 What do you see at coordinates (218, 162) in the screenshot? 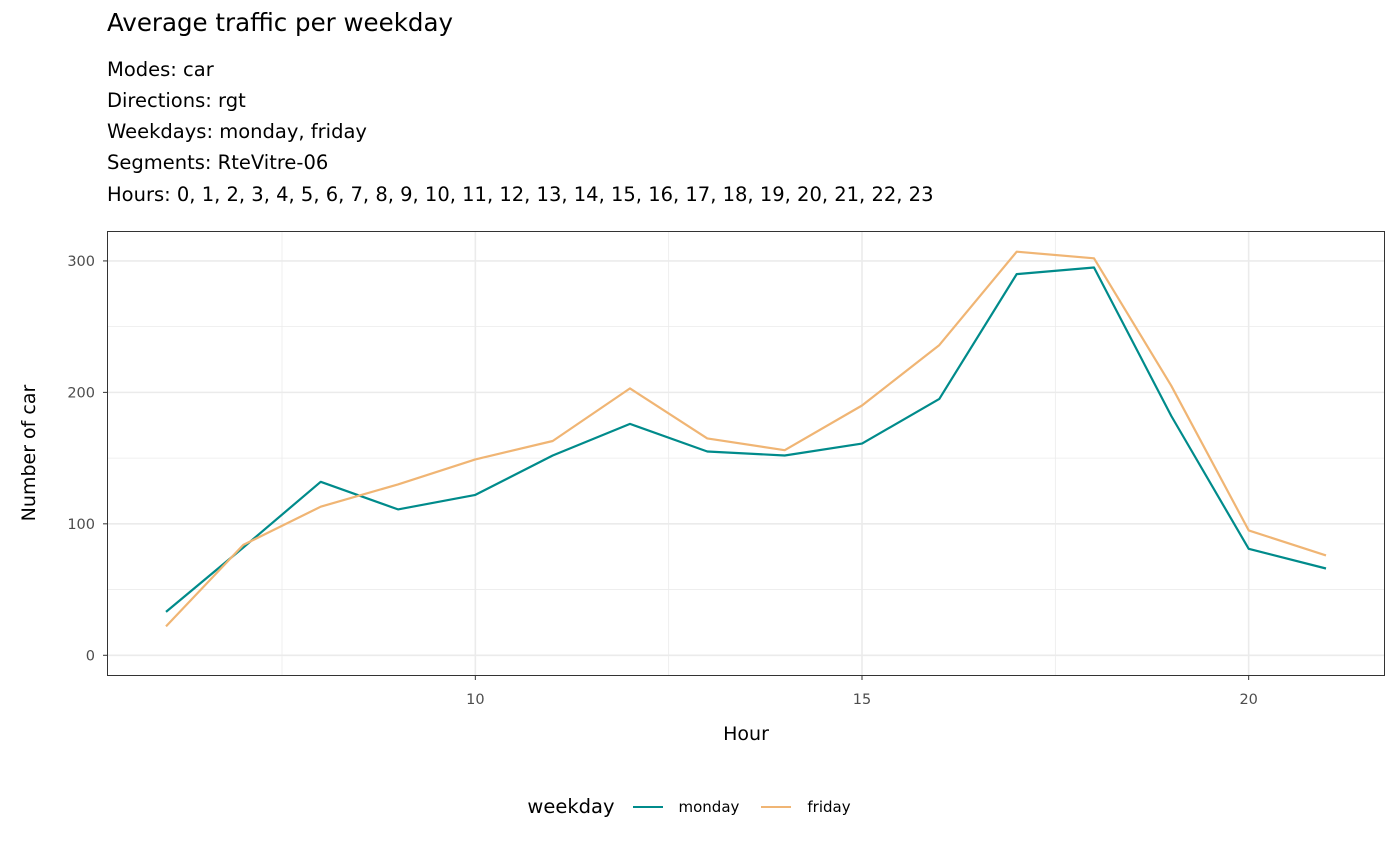
I see `subtitle-segments: Segments: RteVitre-06` at bounding box center [218, 162].